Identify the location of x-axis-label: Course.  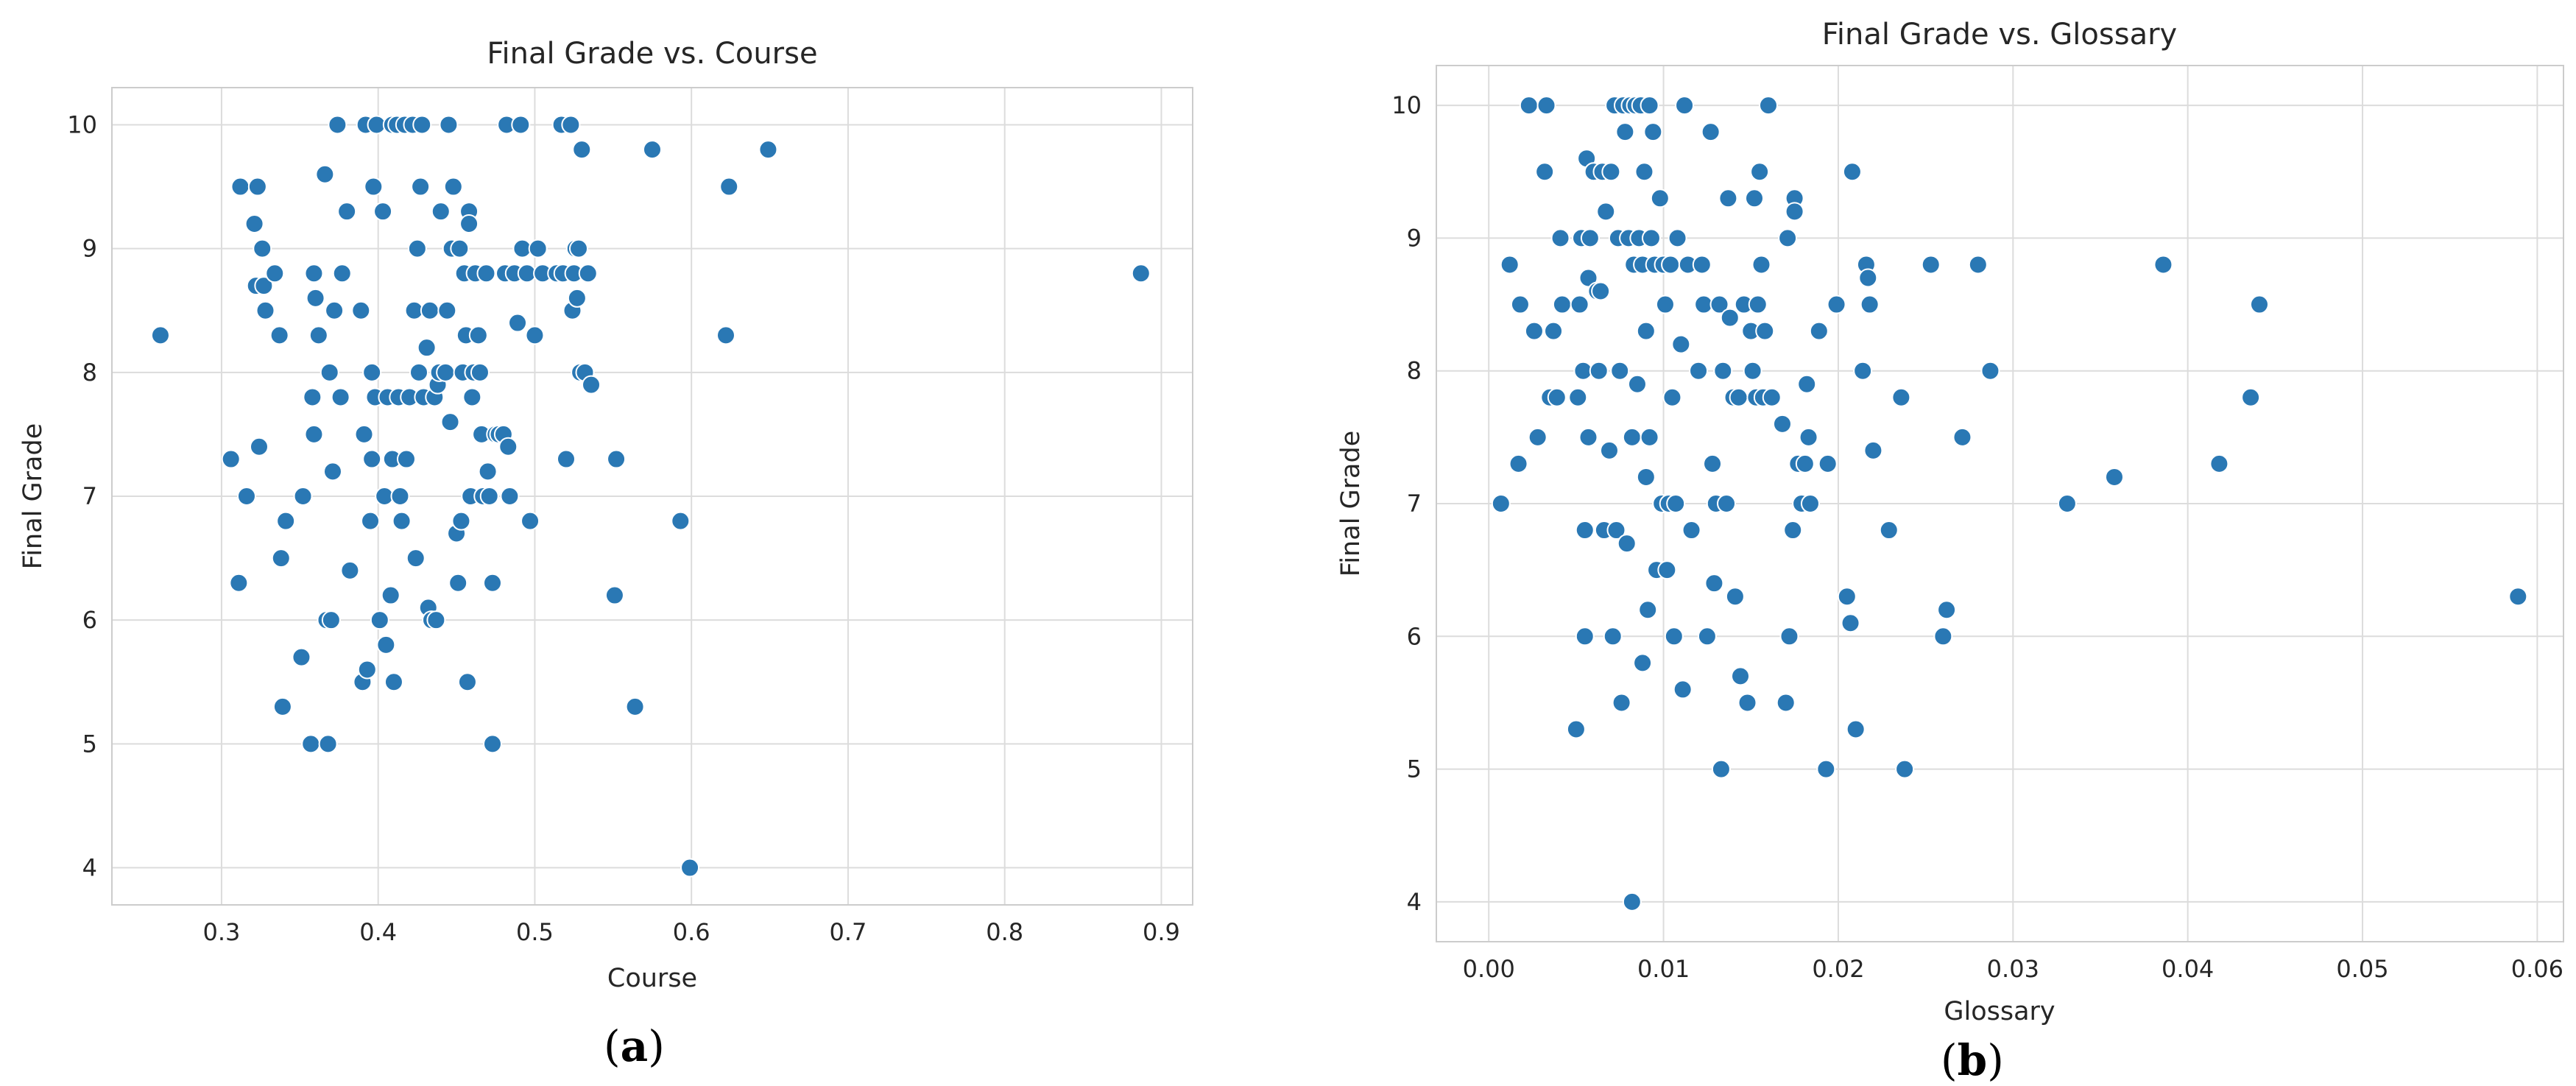
(652, 979).